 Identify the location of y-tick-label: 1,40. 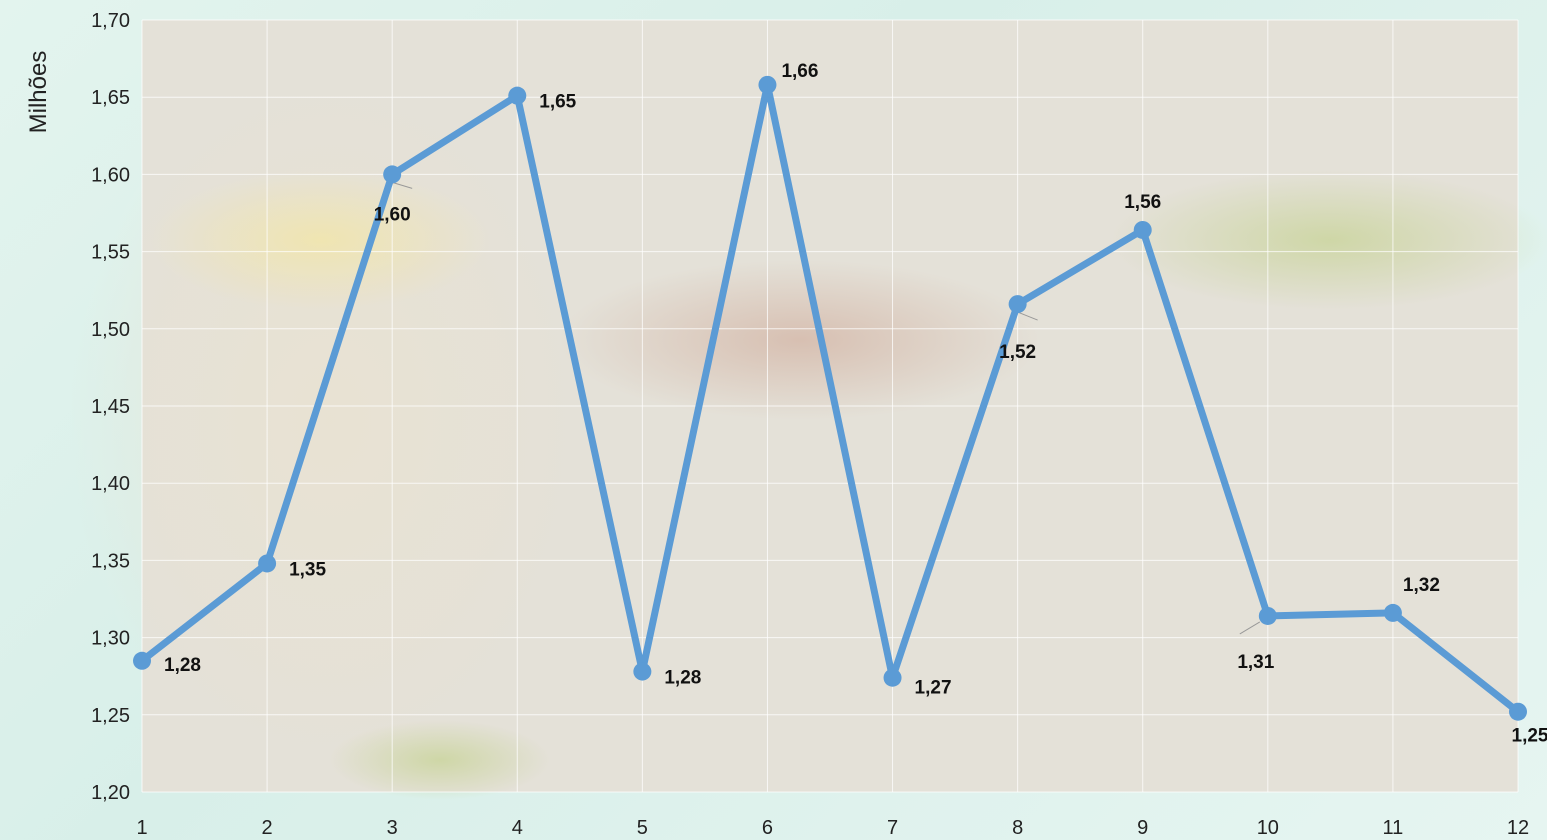
(110, 484).